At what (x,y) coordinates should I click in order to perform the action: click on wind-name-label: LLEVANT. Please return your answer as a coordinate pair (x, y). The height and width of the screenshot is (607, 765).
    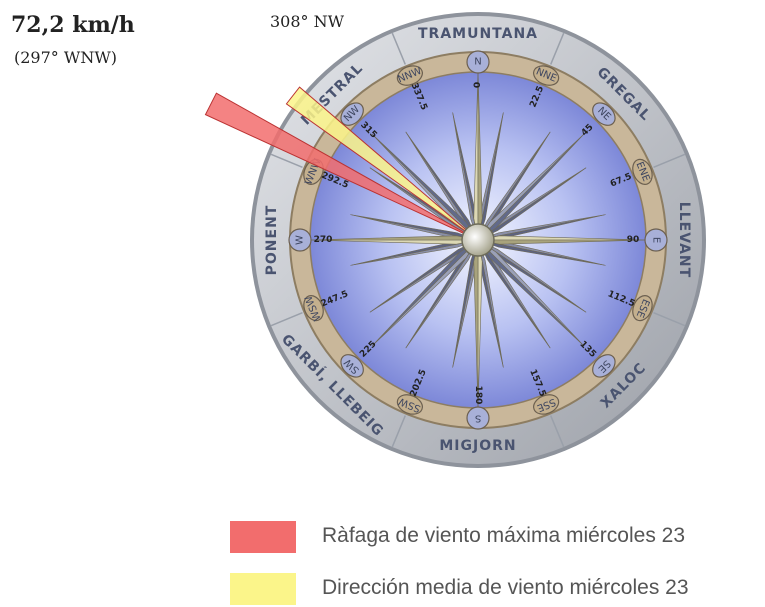
    Looking at the image, I should click on (684, 240).